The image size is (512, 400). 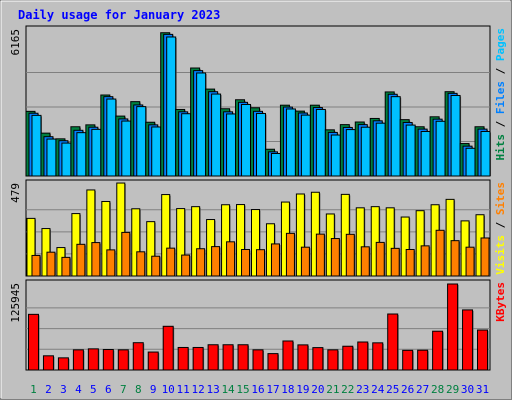 I want to click on x-tick-label-day-26: 26, so click(x=407, y=389).